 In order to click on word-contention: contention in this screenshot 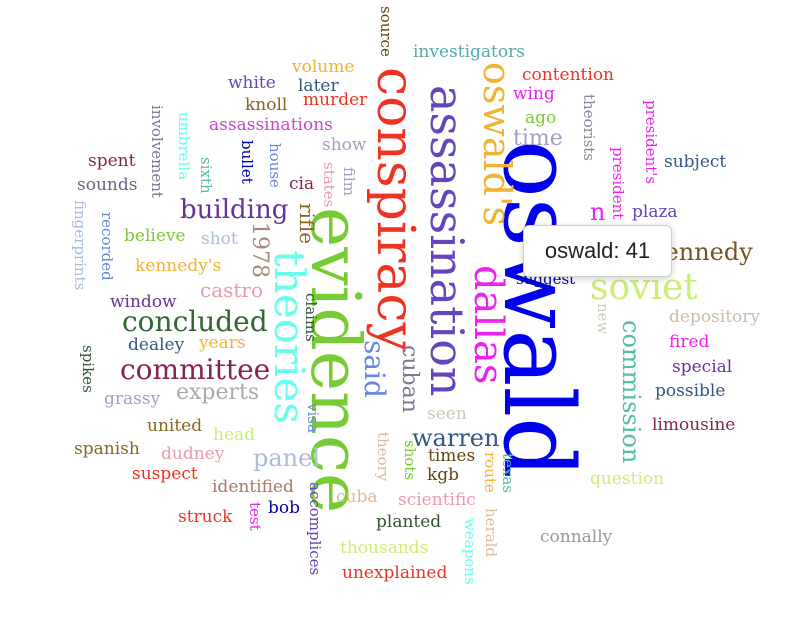, I will do `click(568, 75)`.